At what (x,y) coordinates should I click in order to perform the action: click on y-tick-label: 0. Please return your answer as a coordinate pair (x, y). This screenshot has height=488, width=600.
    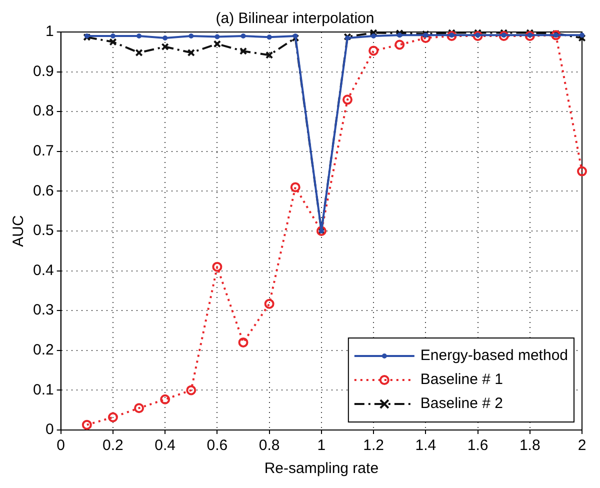
    Looking at the image, I should click on (50, 429).